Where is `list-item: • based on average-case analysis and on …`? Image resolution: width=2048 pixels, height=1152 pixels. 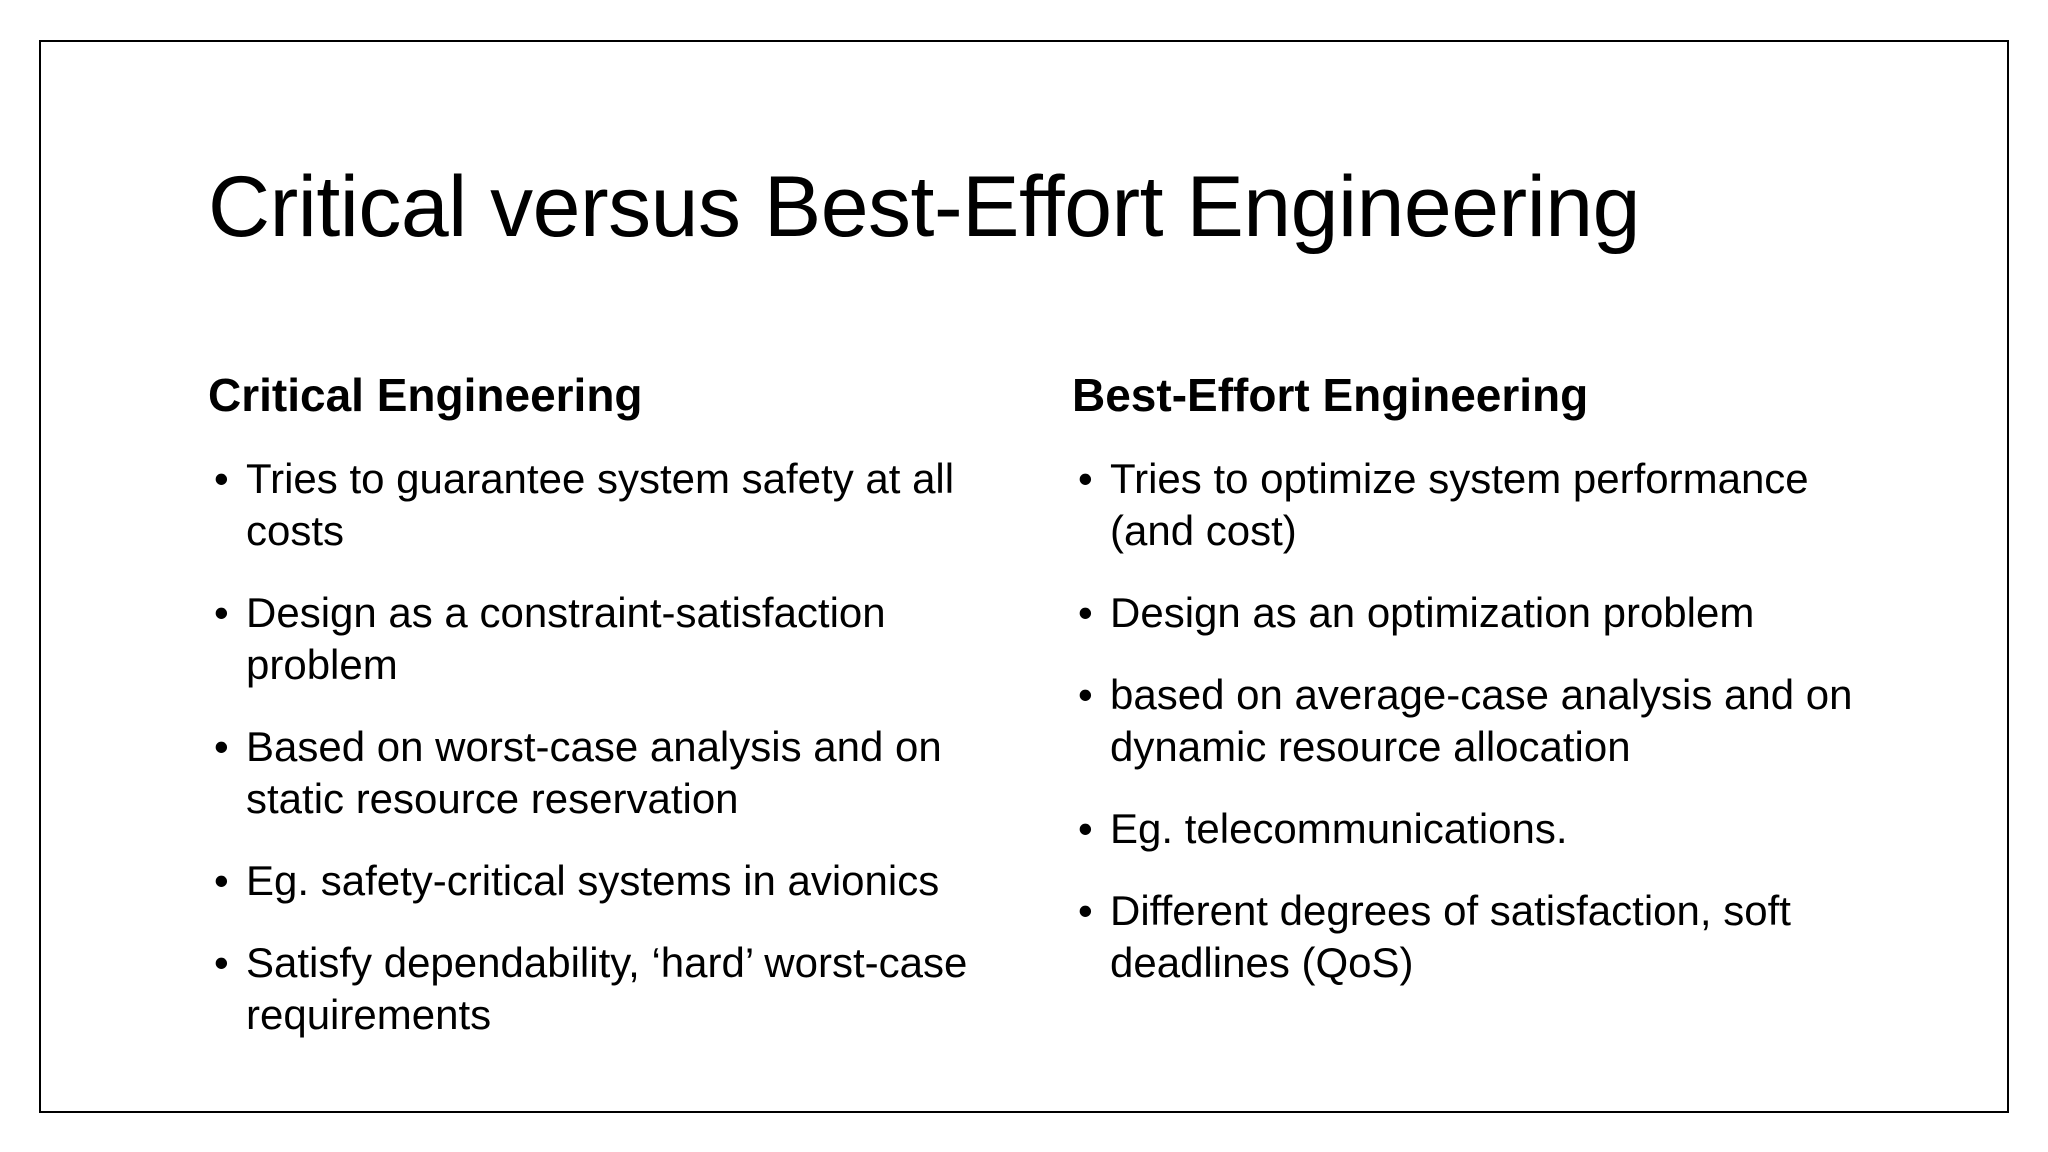
list-item: • based on average-case analysis and on … is located at coordinates (1472, 721).